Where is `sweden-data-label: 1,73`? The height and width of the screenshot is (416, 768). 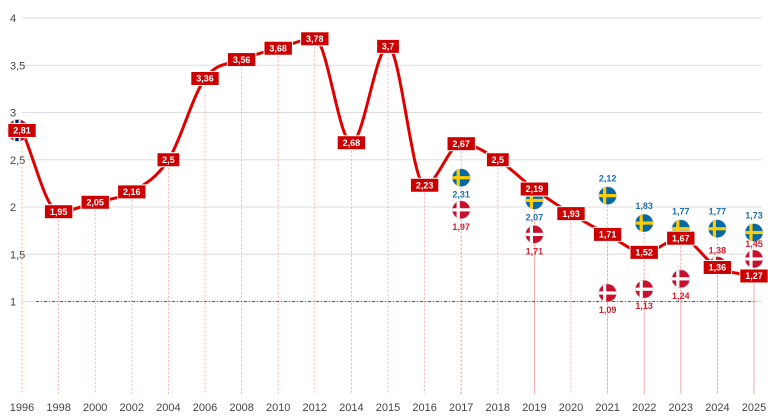
sweden-data-label: 1,73 is located at coordinates (754, 216).